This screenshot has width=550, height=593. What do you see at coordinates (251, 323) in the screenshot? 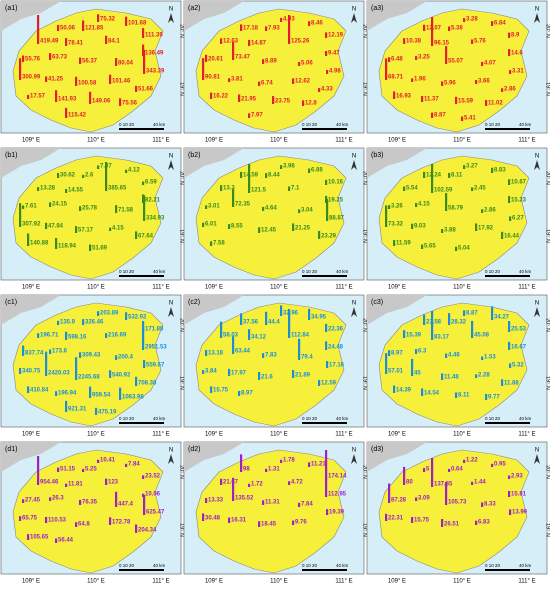
I see `value-label: 37.56` at bounding box center [251, 323].